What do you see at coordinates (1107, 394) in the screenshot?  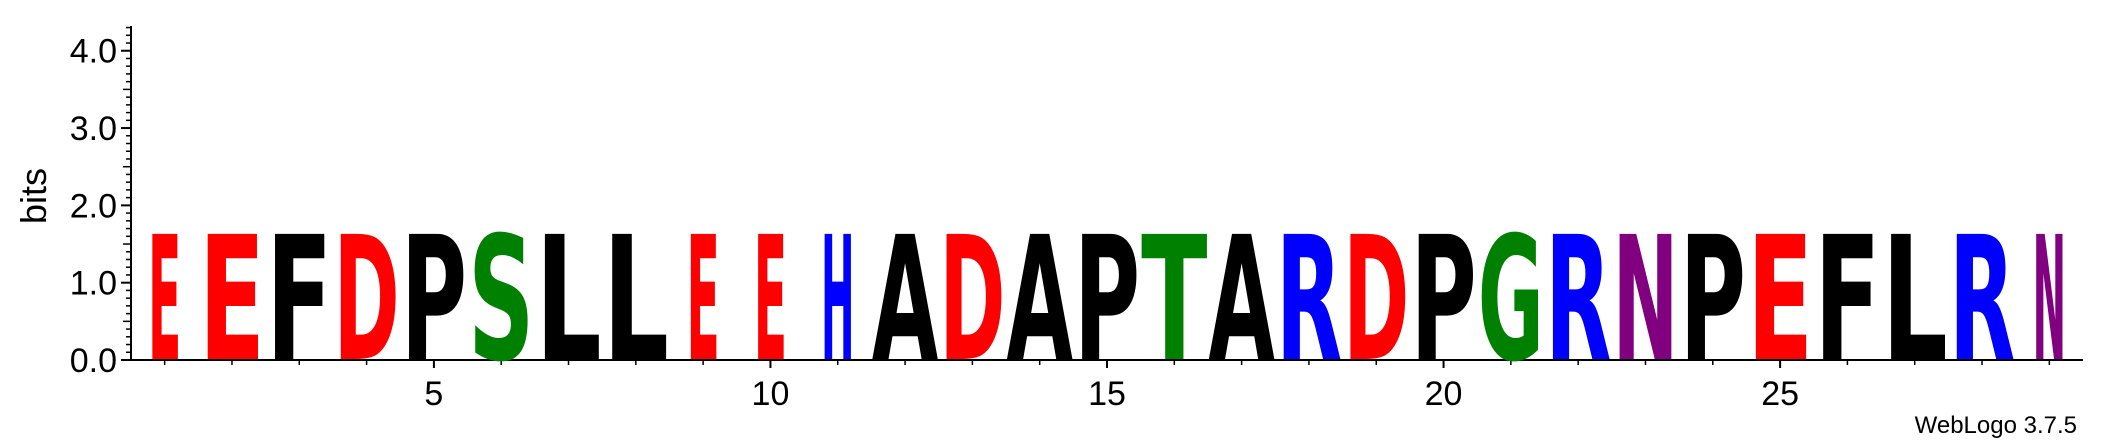 I see `x-tick-label: 15` at bounding box center [1107, 394].